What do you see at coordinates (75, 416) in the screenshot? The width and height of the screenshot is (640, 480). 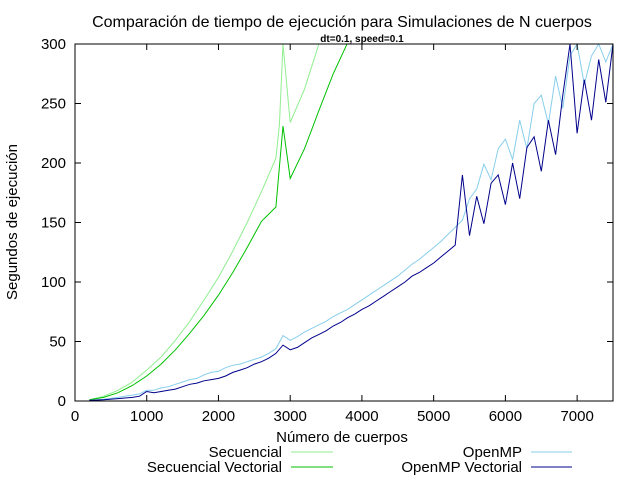 I see `x-tick-label: 0` at bounding box center [75, 416].